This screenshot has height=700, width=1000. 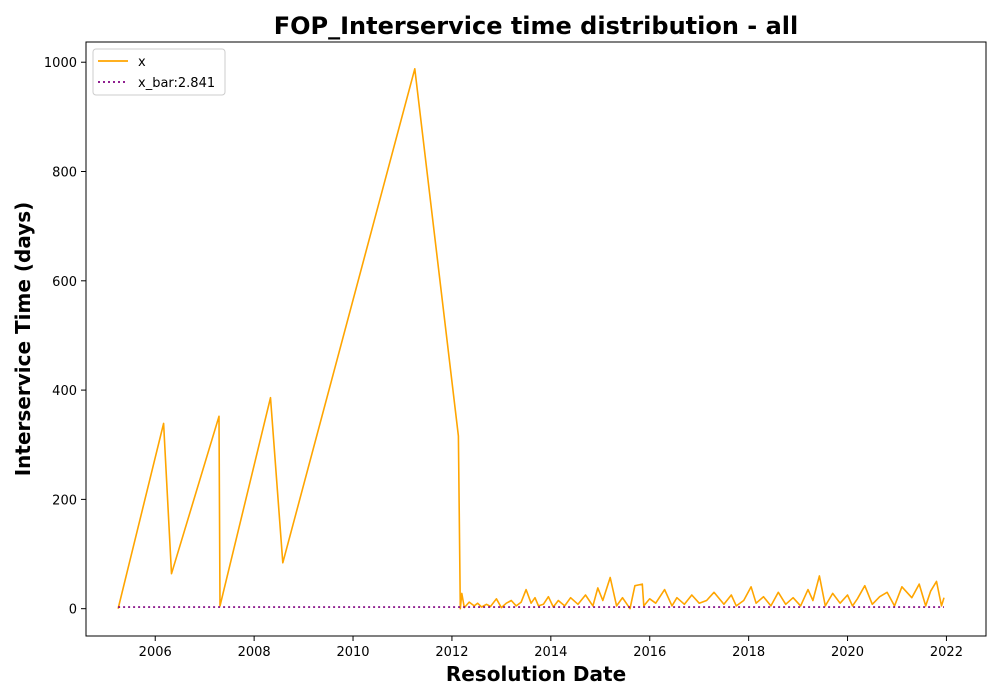 I want to click on y-tick-label: 800, so click(x=64, y=173).